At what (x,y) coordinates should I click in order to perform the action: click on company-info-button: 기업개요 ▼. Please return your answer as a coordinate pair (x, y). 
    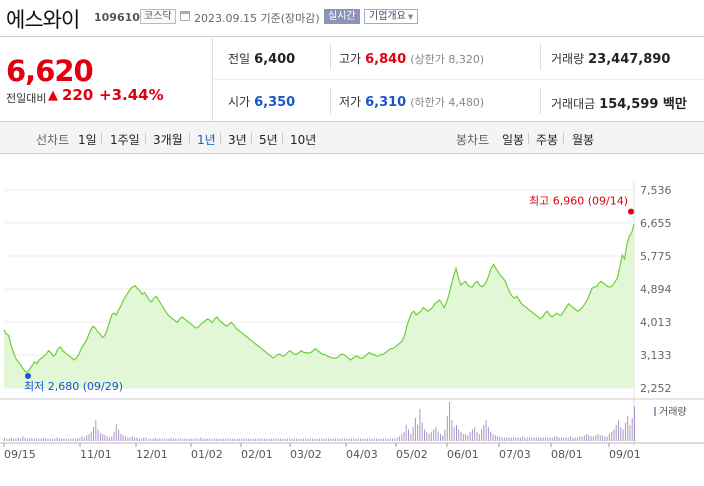
    Looking at the image, I should click on (391, 16).